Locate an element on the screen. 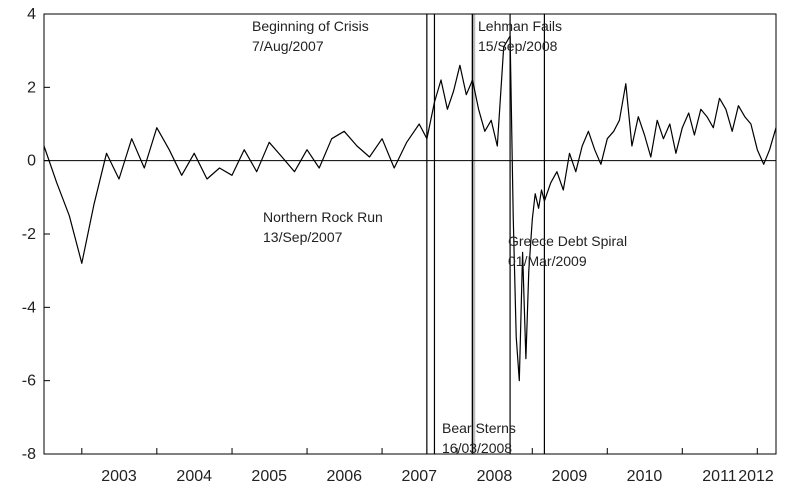 The width and height of the screenshot is (788, 494). y-tick-label: 0 is located at coordinates (31, 161).